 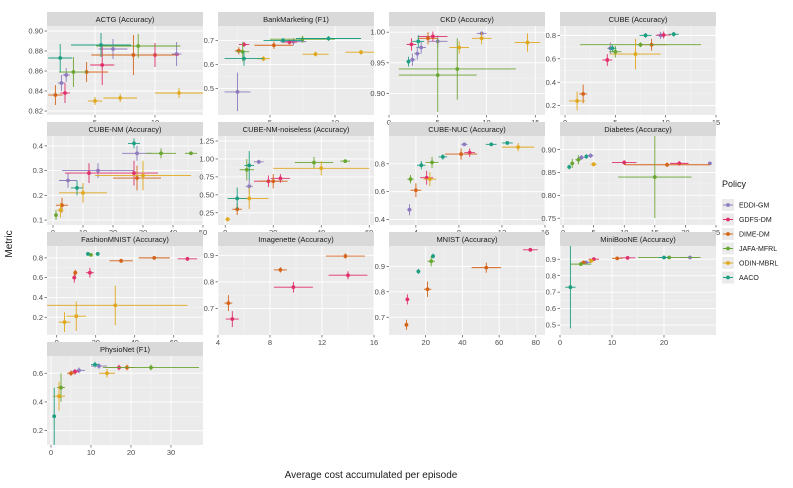 What do you see at coordinates (467, 239) in the screenshot?
I see `panel-title: MNIST (Accuracy)` at bounding box center [467, 239].